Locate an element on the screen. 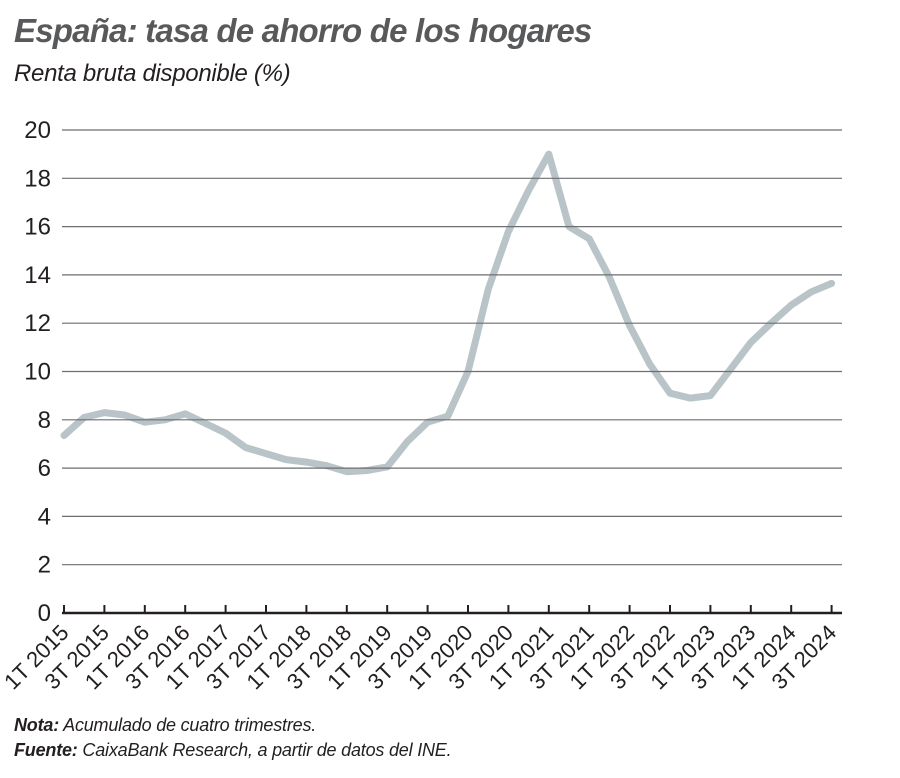 The image size is (900, 778). y-axis-label: 2 is located at coordinates (44, 565).